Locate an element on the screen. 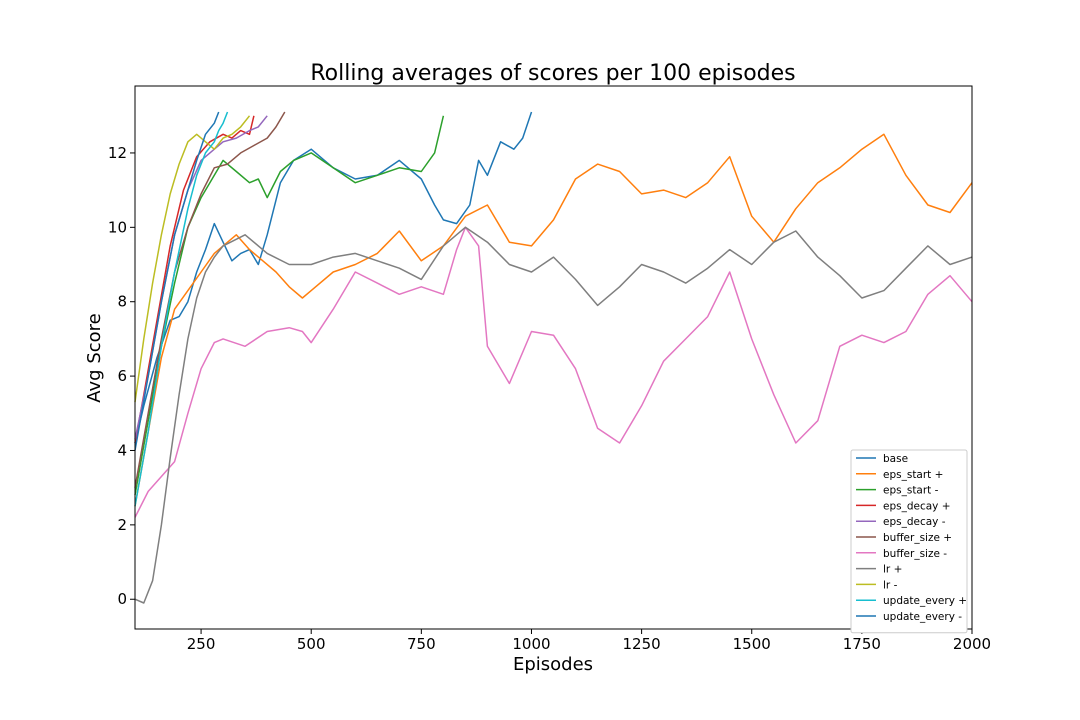 The width and height of the screenshot is (1080, 720). legend-label: lr - is located at coordinates (890, 585).